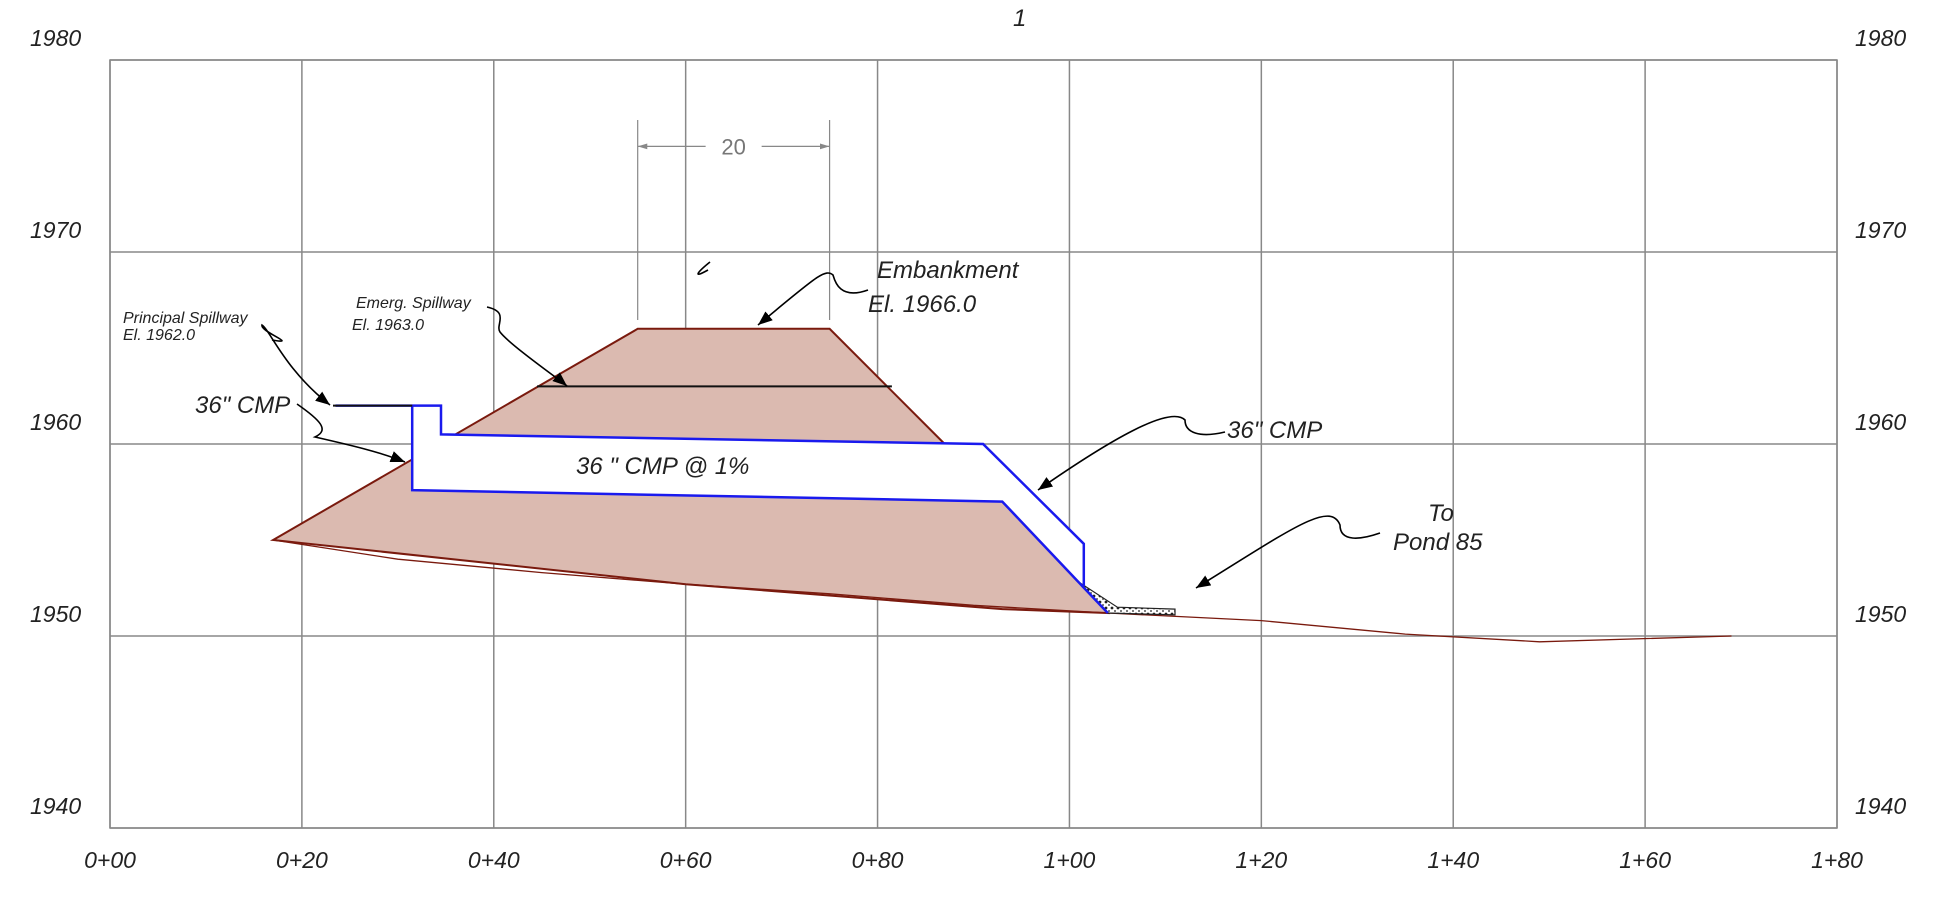 This screenshot has height=901, width=1935. Describe the element at coordinates (55, 422) in the screenshot. I see `y-tick-label-left: 1960` at that location.